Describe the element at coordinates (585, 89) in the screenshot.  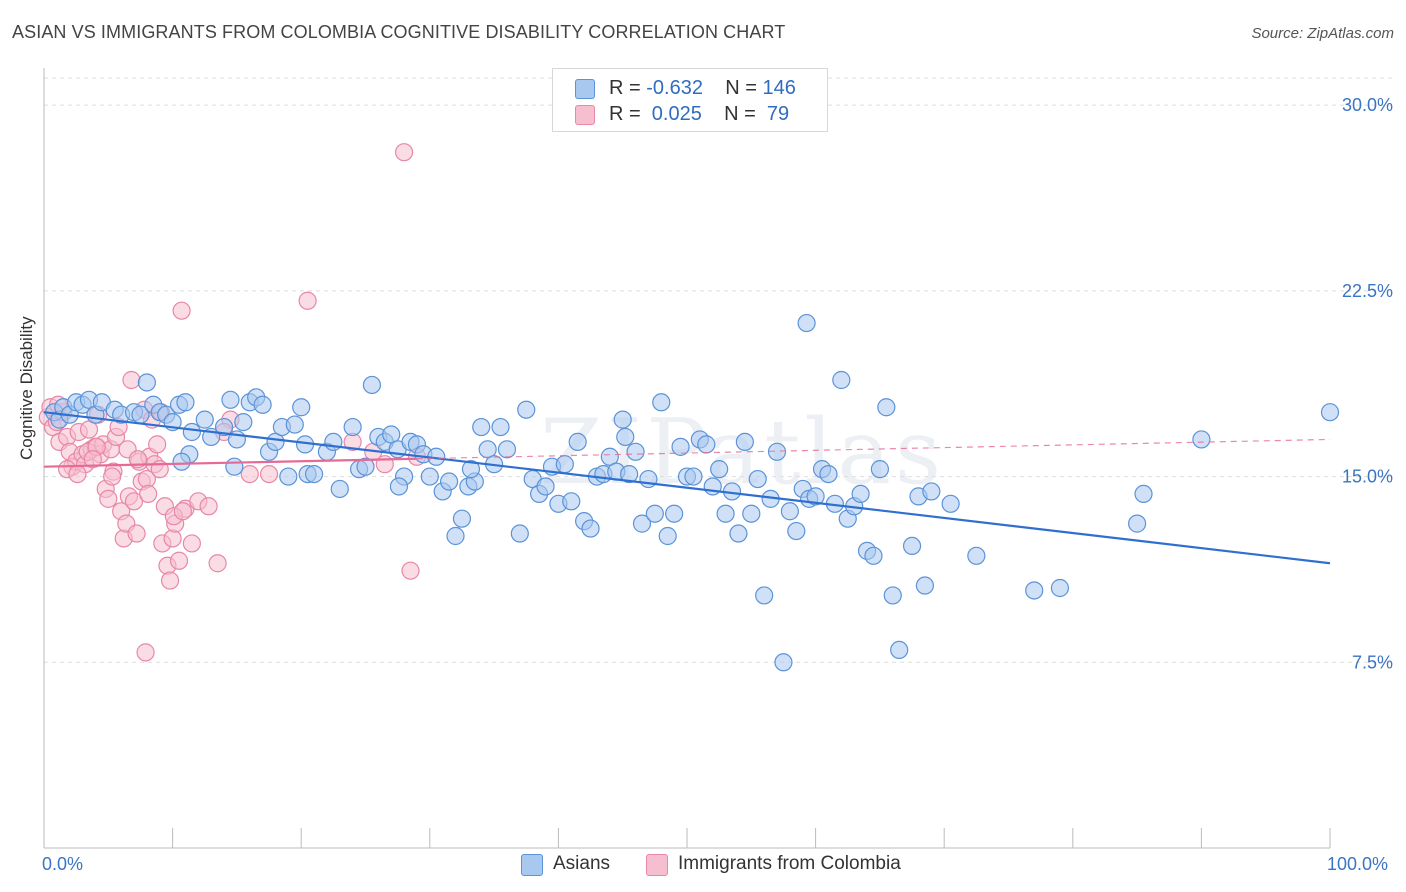
I see `legend-swatch-asians` at that location.